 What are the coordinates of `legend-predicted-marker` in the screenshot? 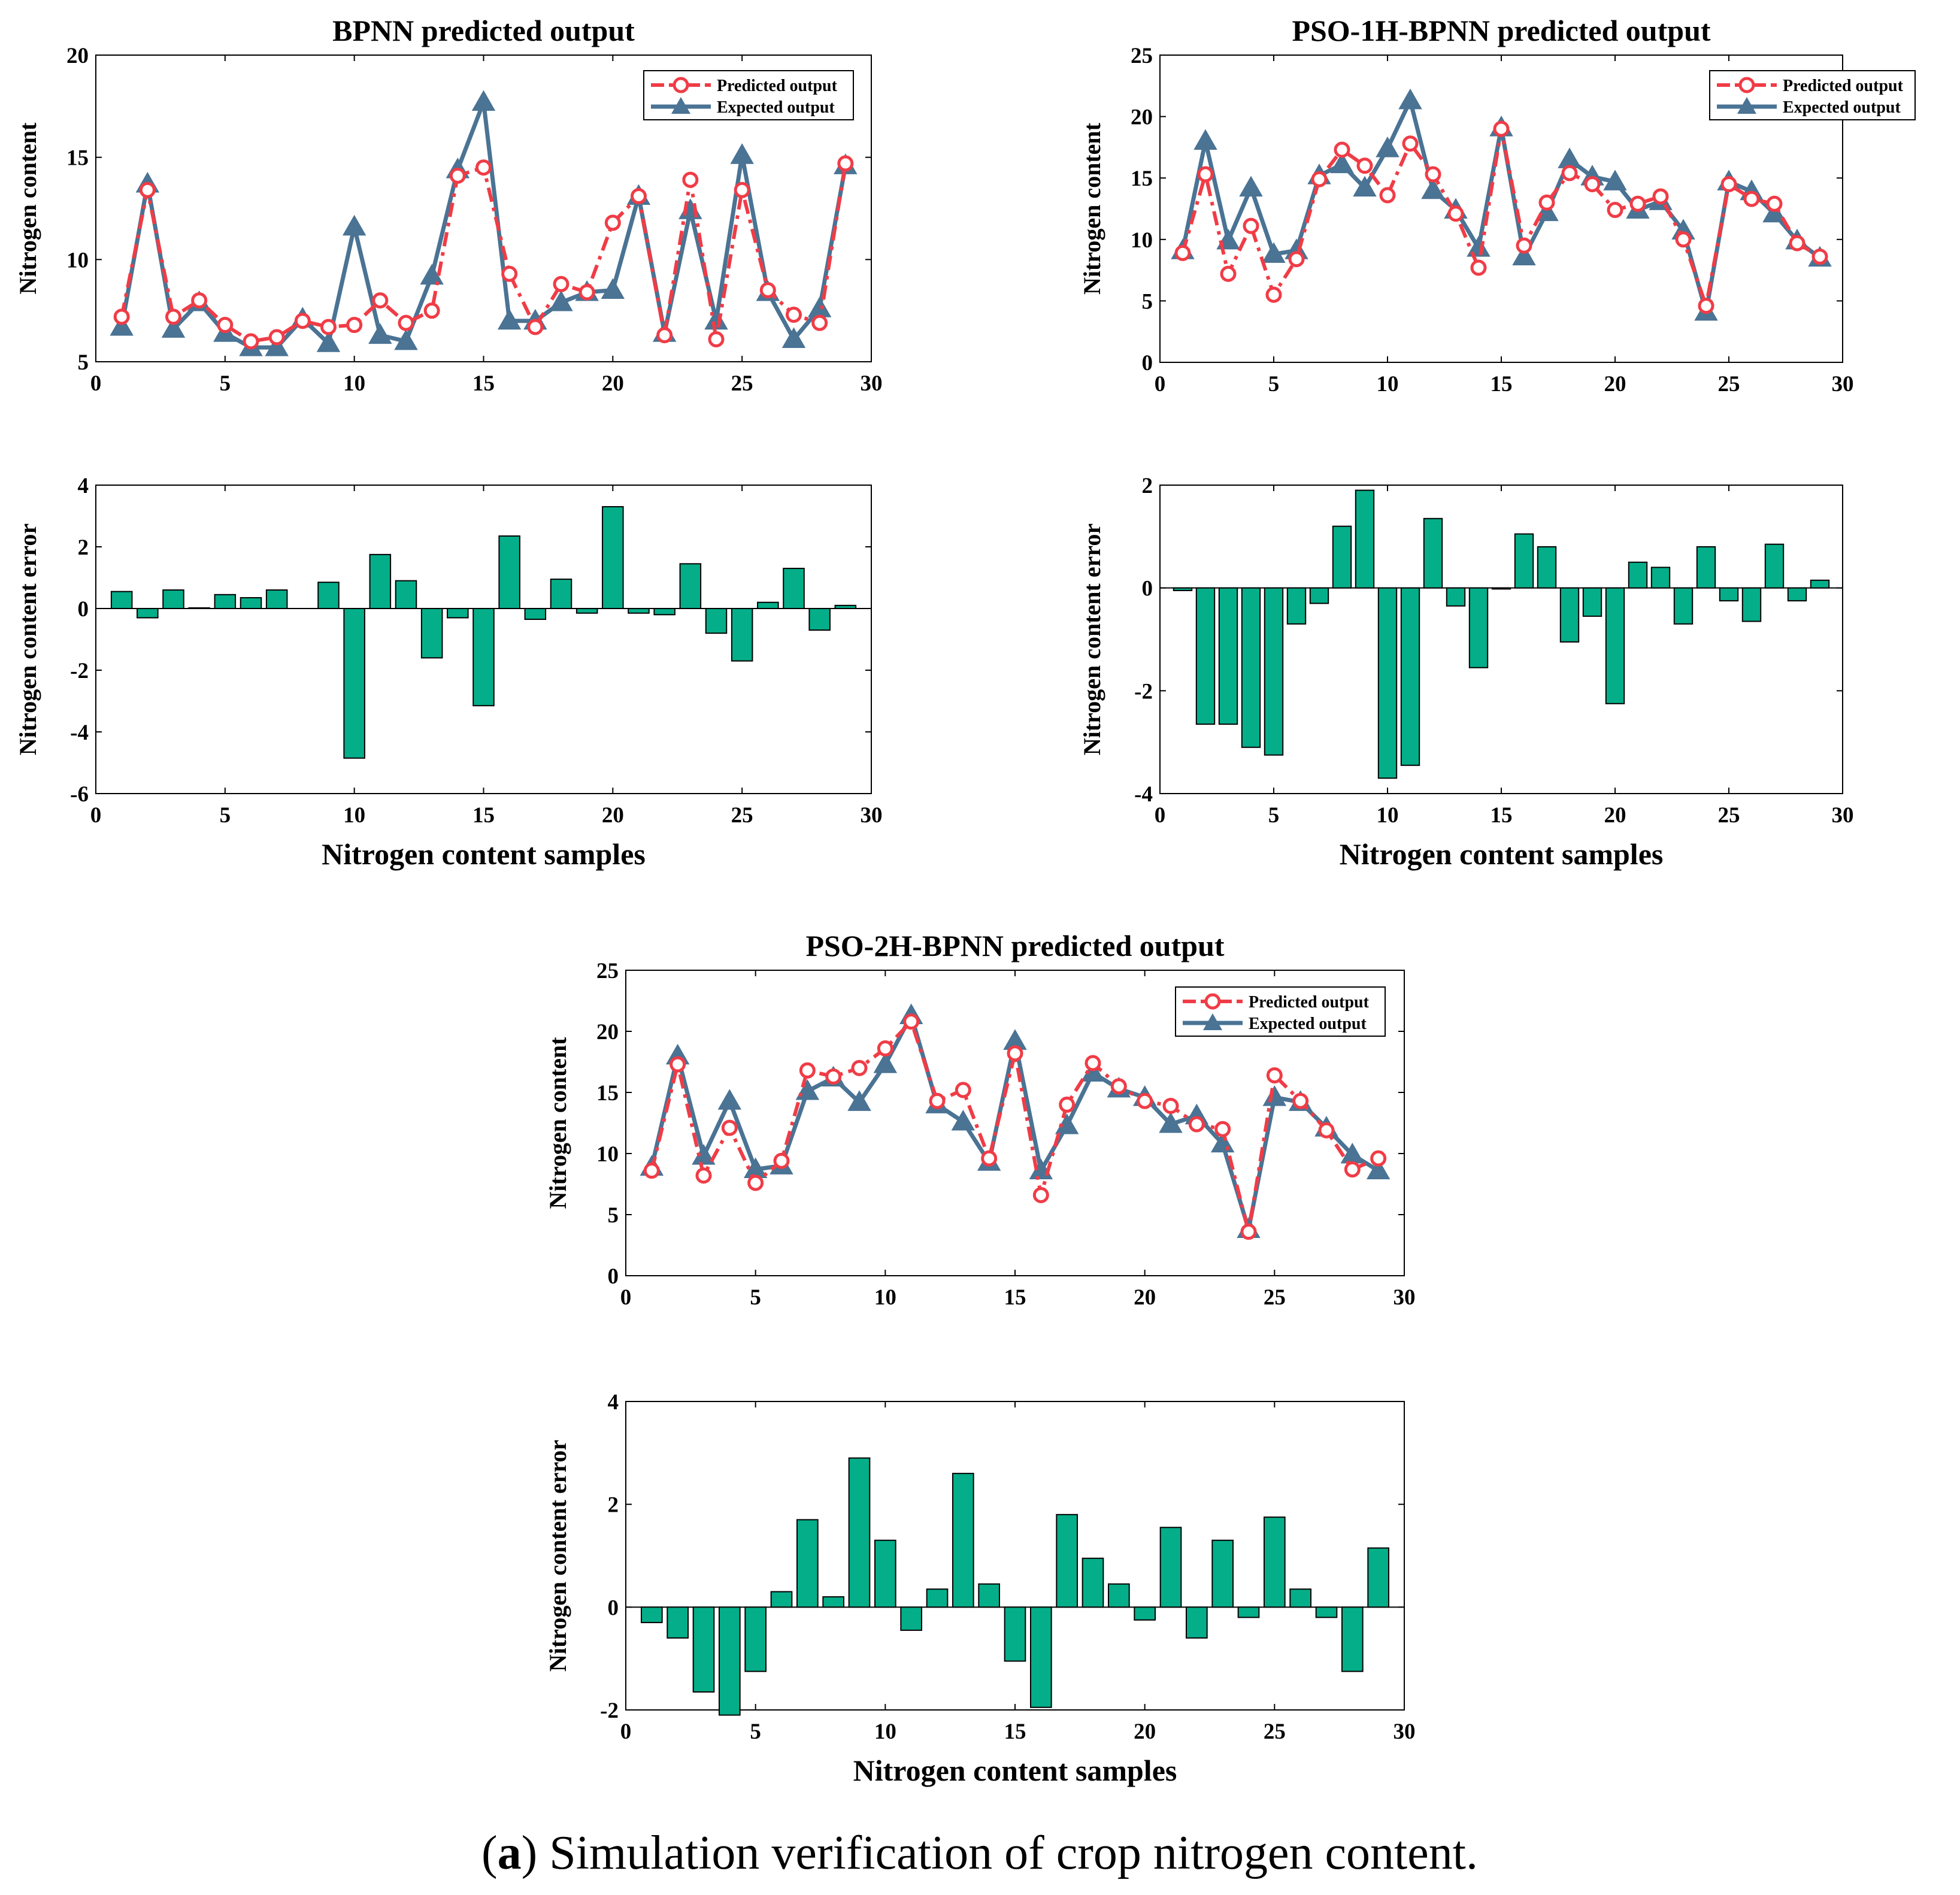 It's located at (1212, 1001).